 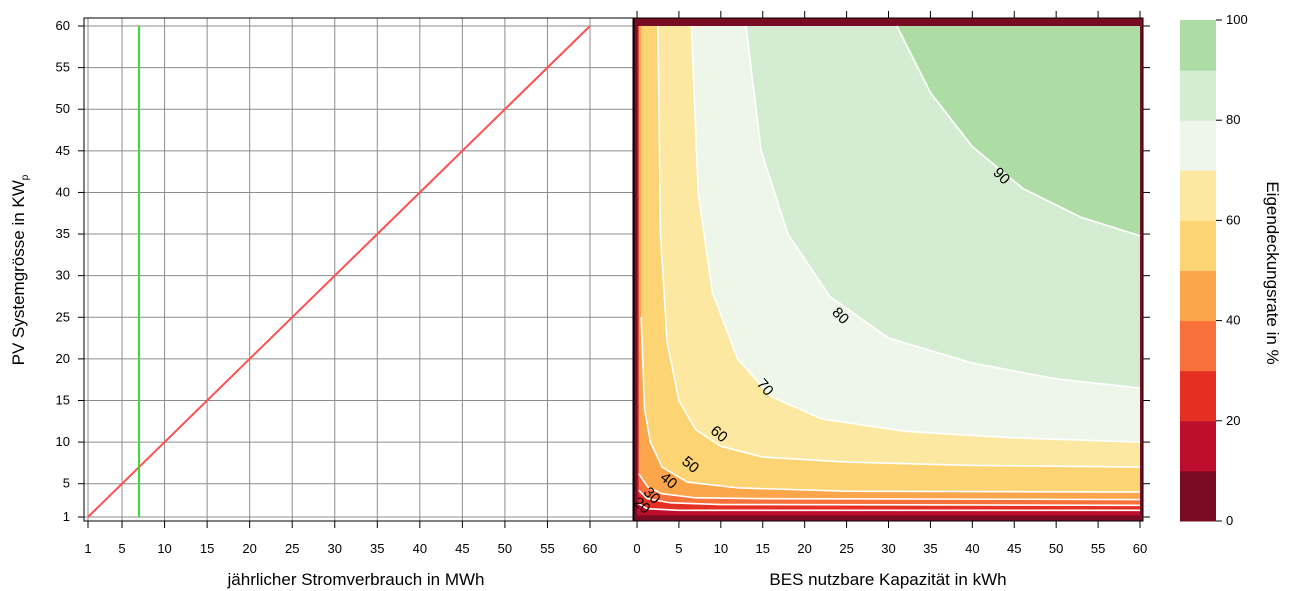 I want to click on left-y-axis-title: PV Systemgrösse in KWp, so click(x=20, y=269).